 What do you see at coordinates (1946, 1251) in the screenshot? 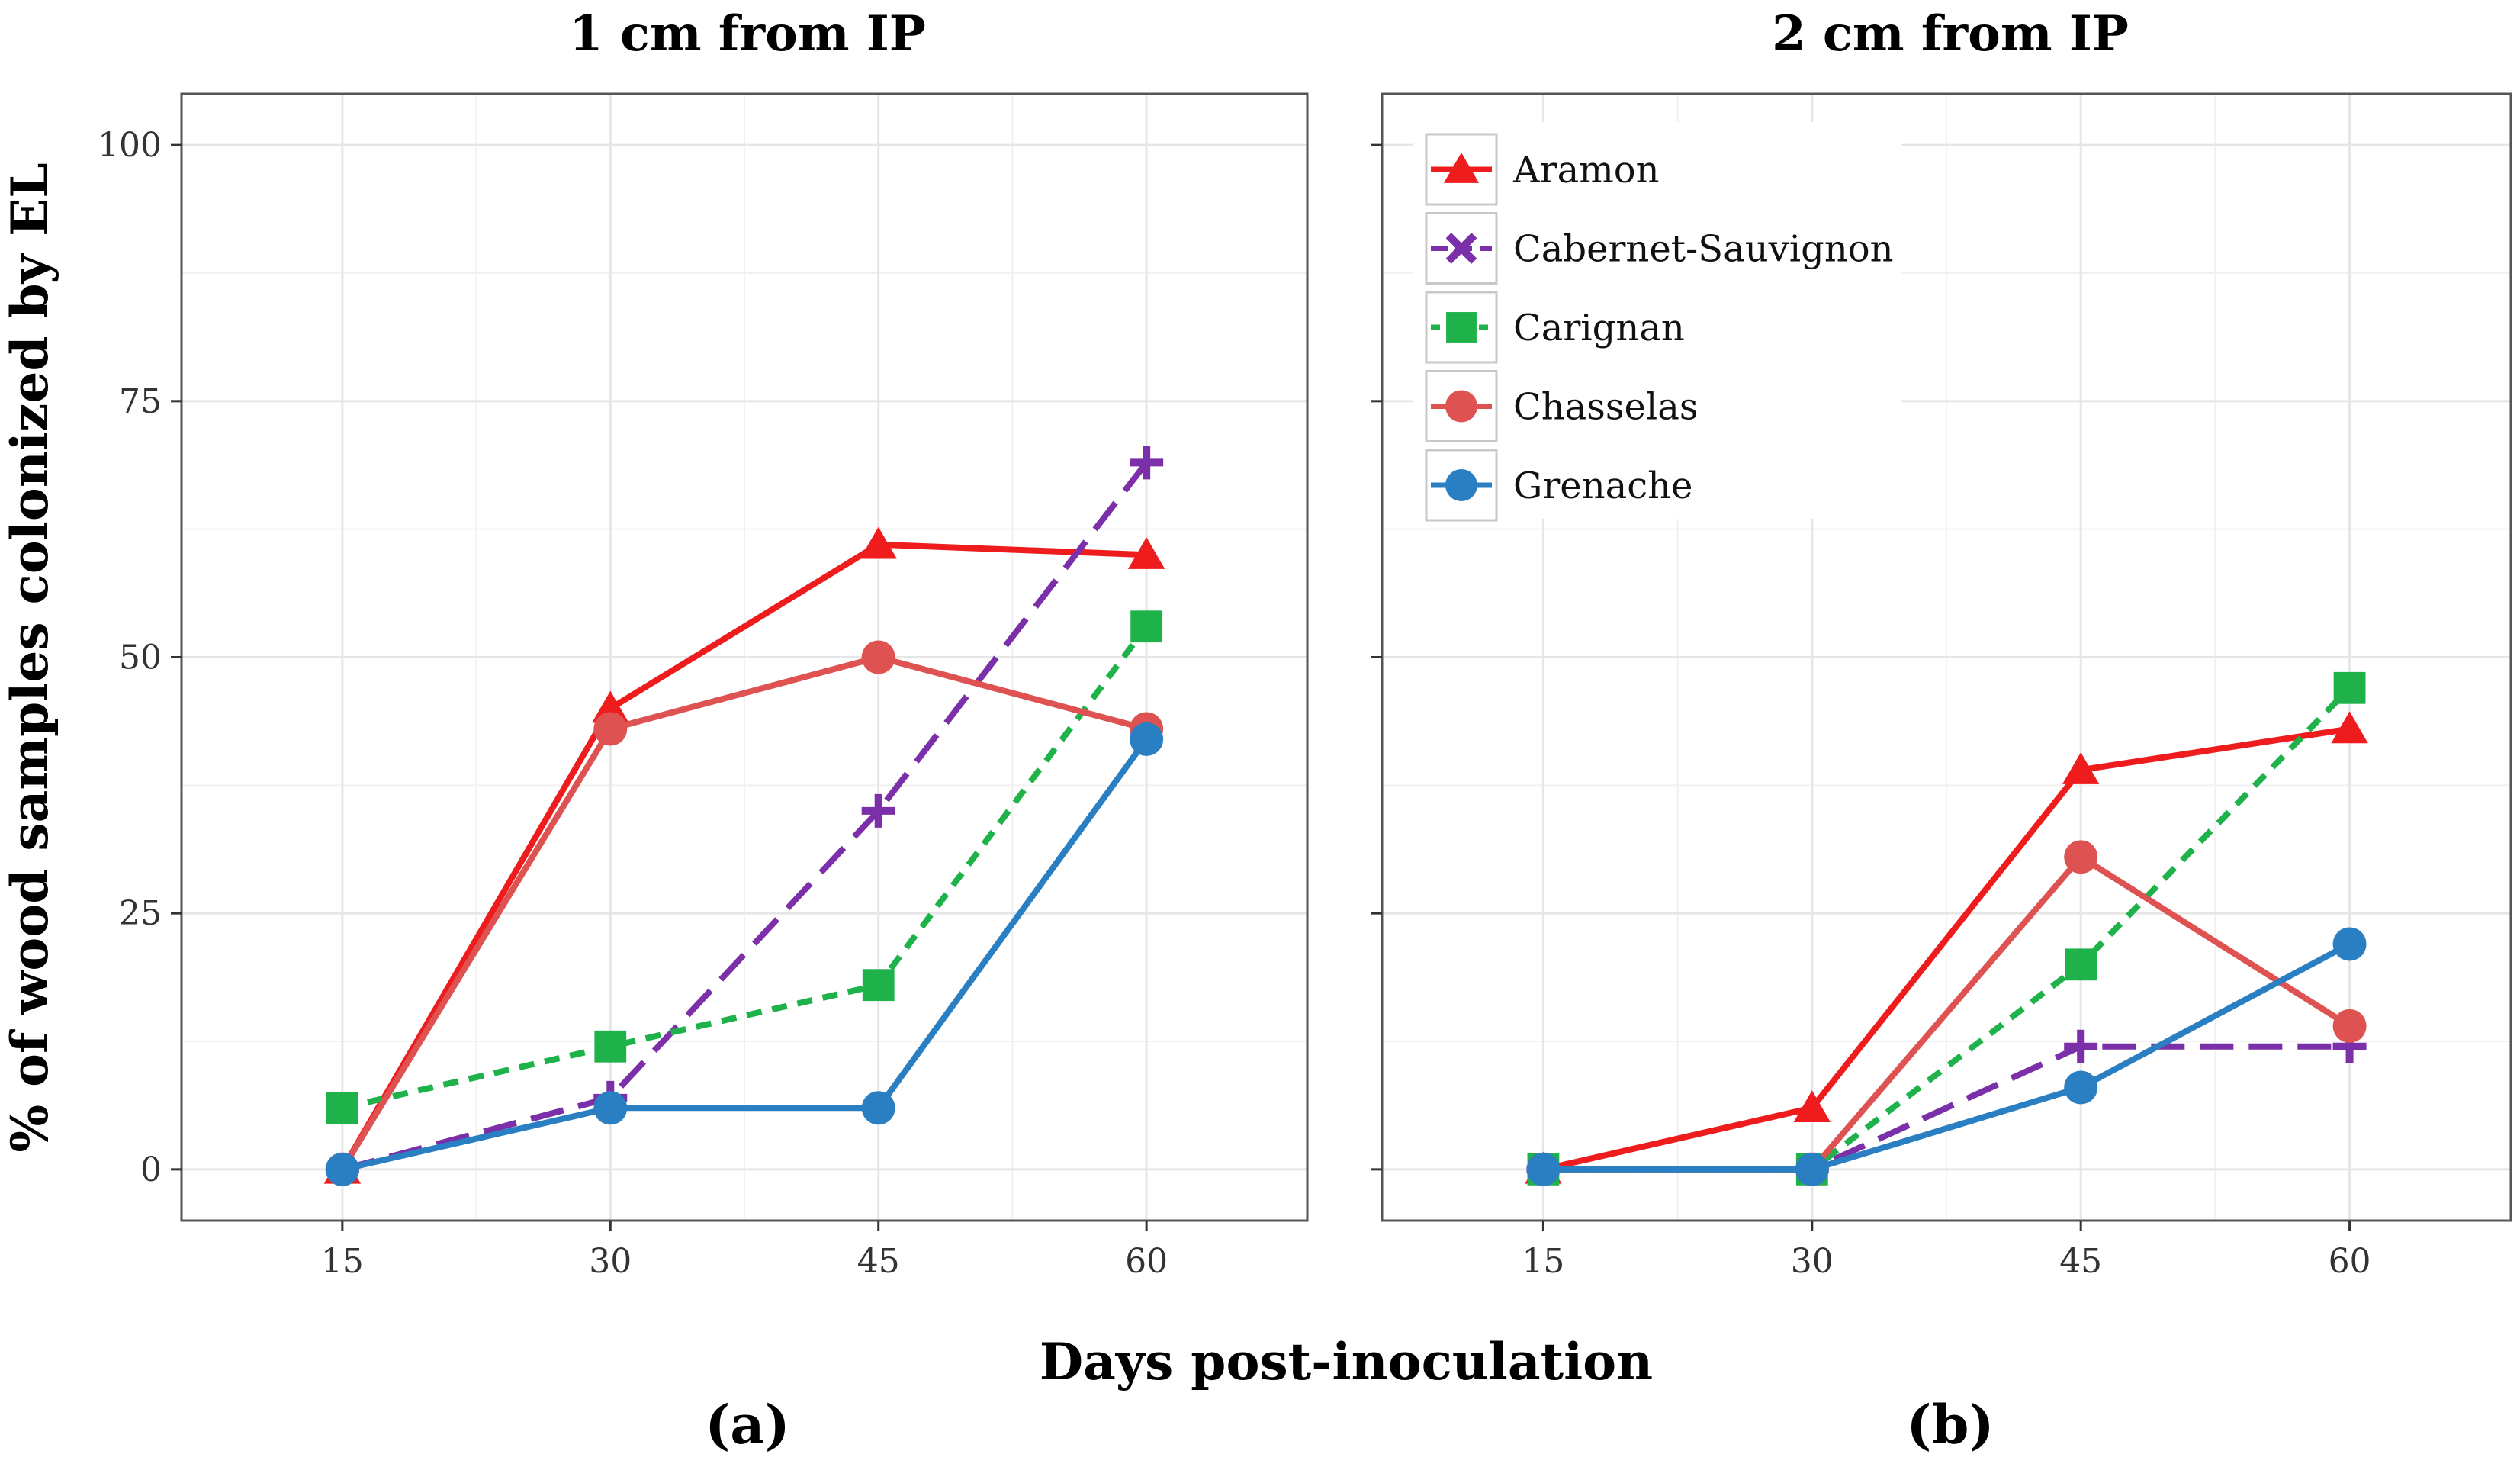
I see `panel-b-x-ticks: 15 30 45 60` at bounding box center [1946, 1251].